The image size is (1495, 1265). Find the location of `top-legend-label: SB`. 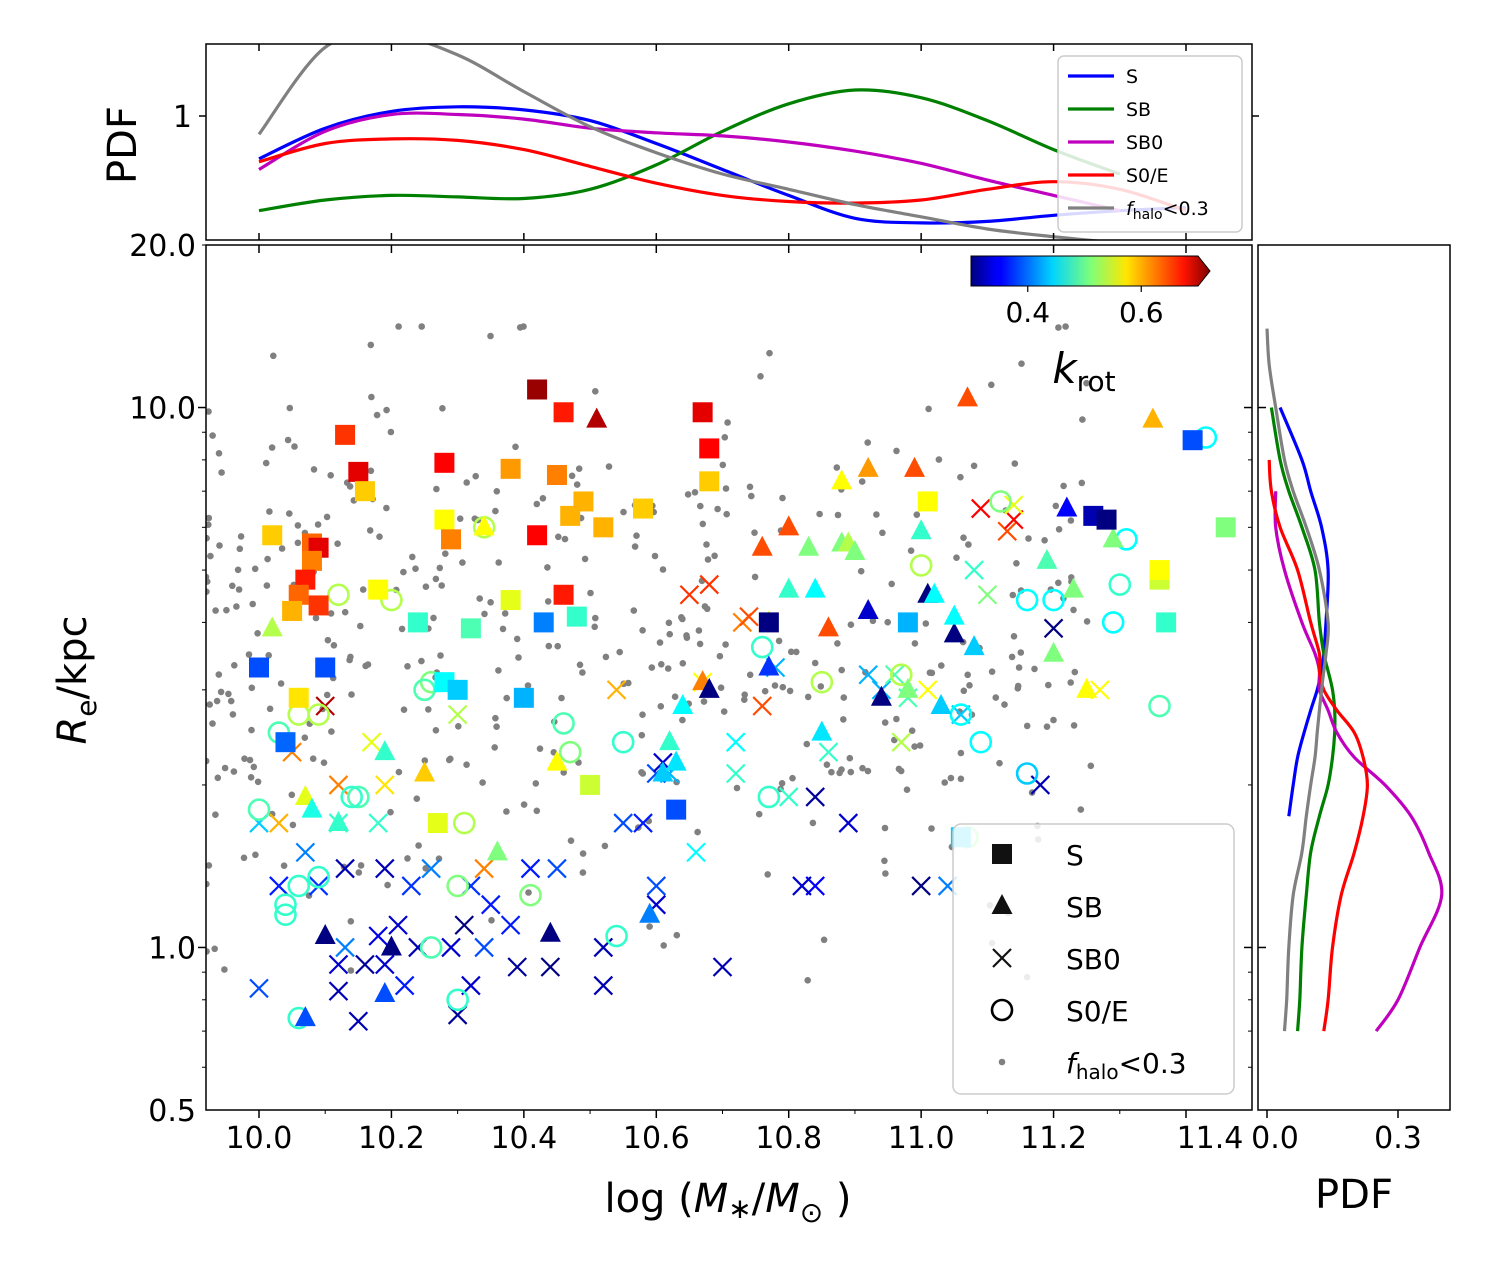

top-legend-label: SB is located at coordinates (1138, 110).